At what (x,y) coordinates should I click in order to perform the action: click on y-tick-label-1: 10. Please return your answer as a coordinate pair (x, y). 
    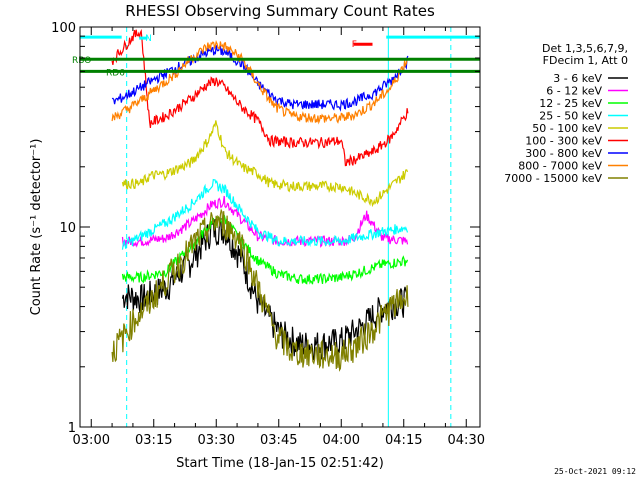
    Looking at the image, I should click on (67, 228).